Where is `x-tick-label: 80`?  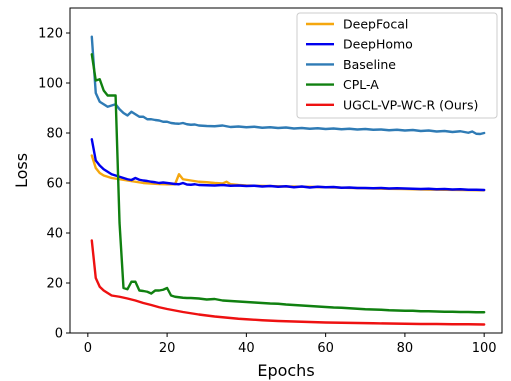
x-tick-label: 80 is located at coordinates (405, 348).